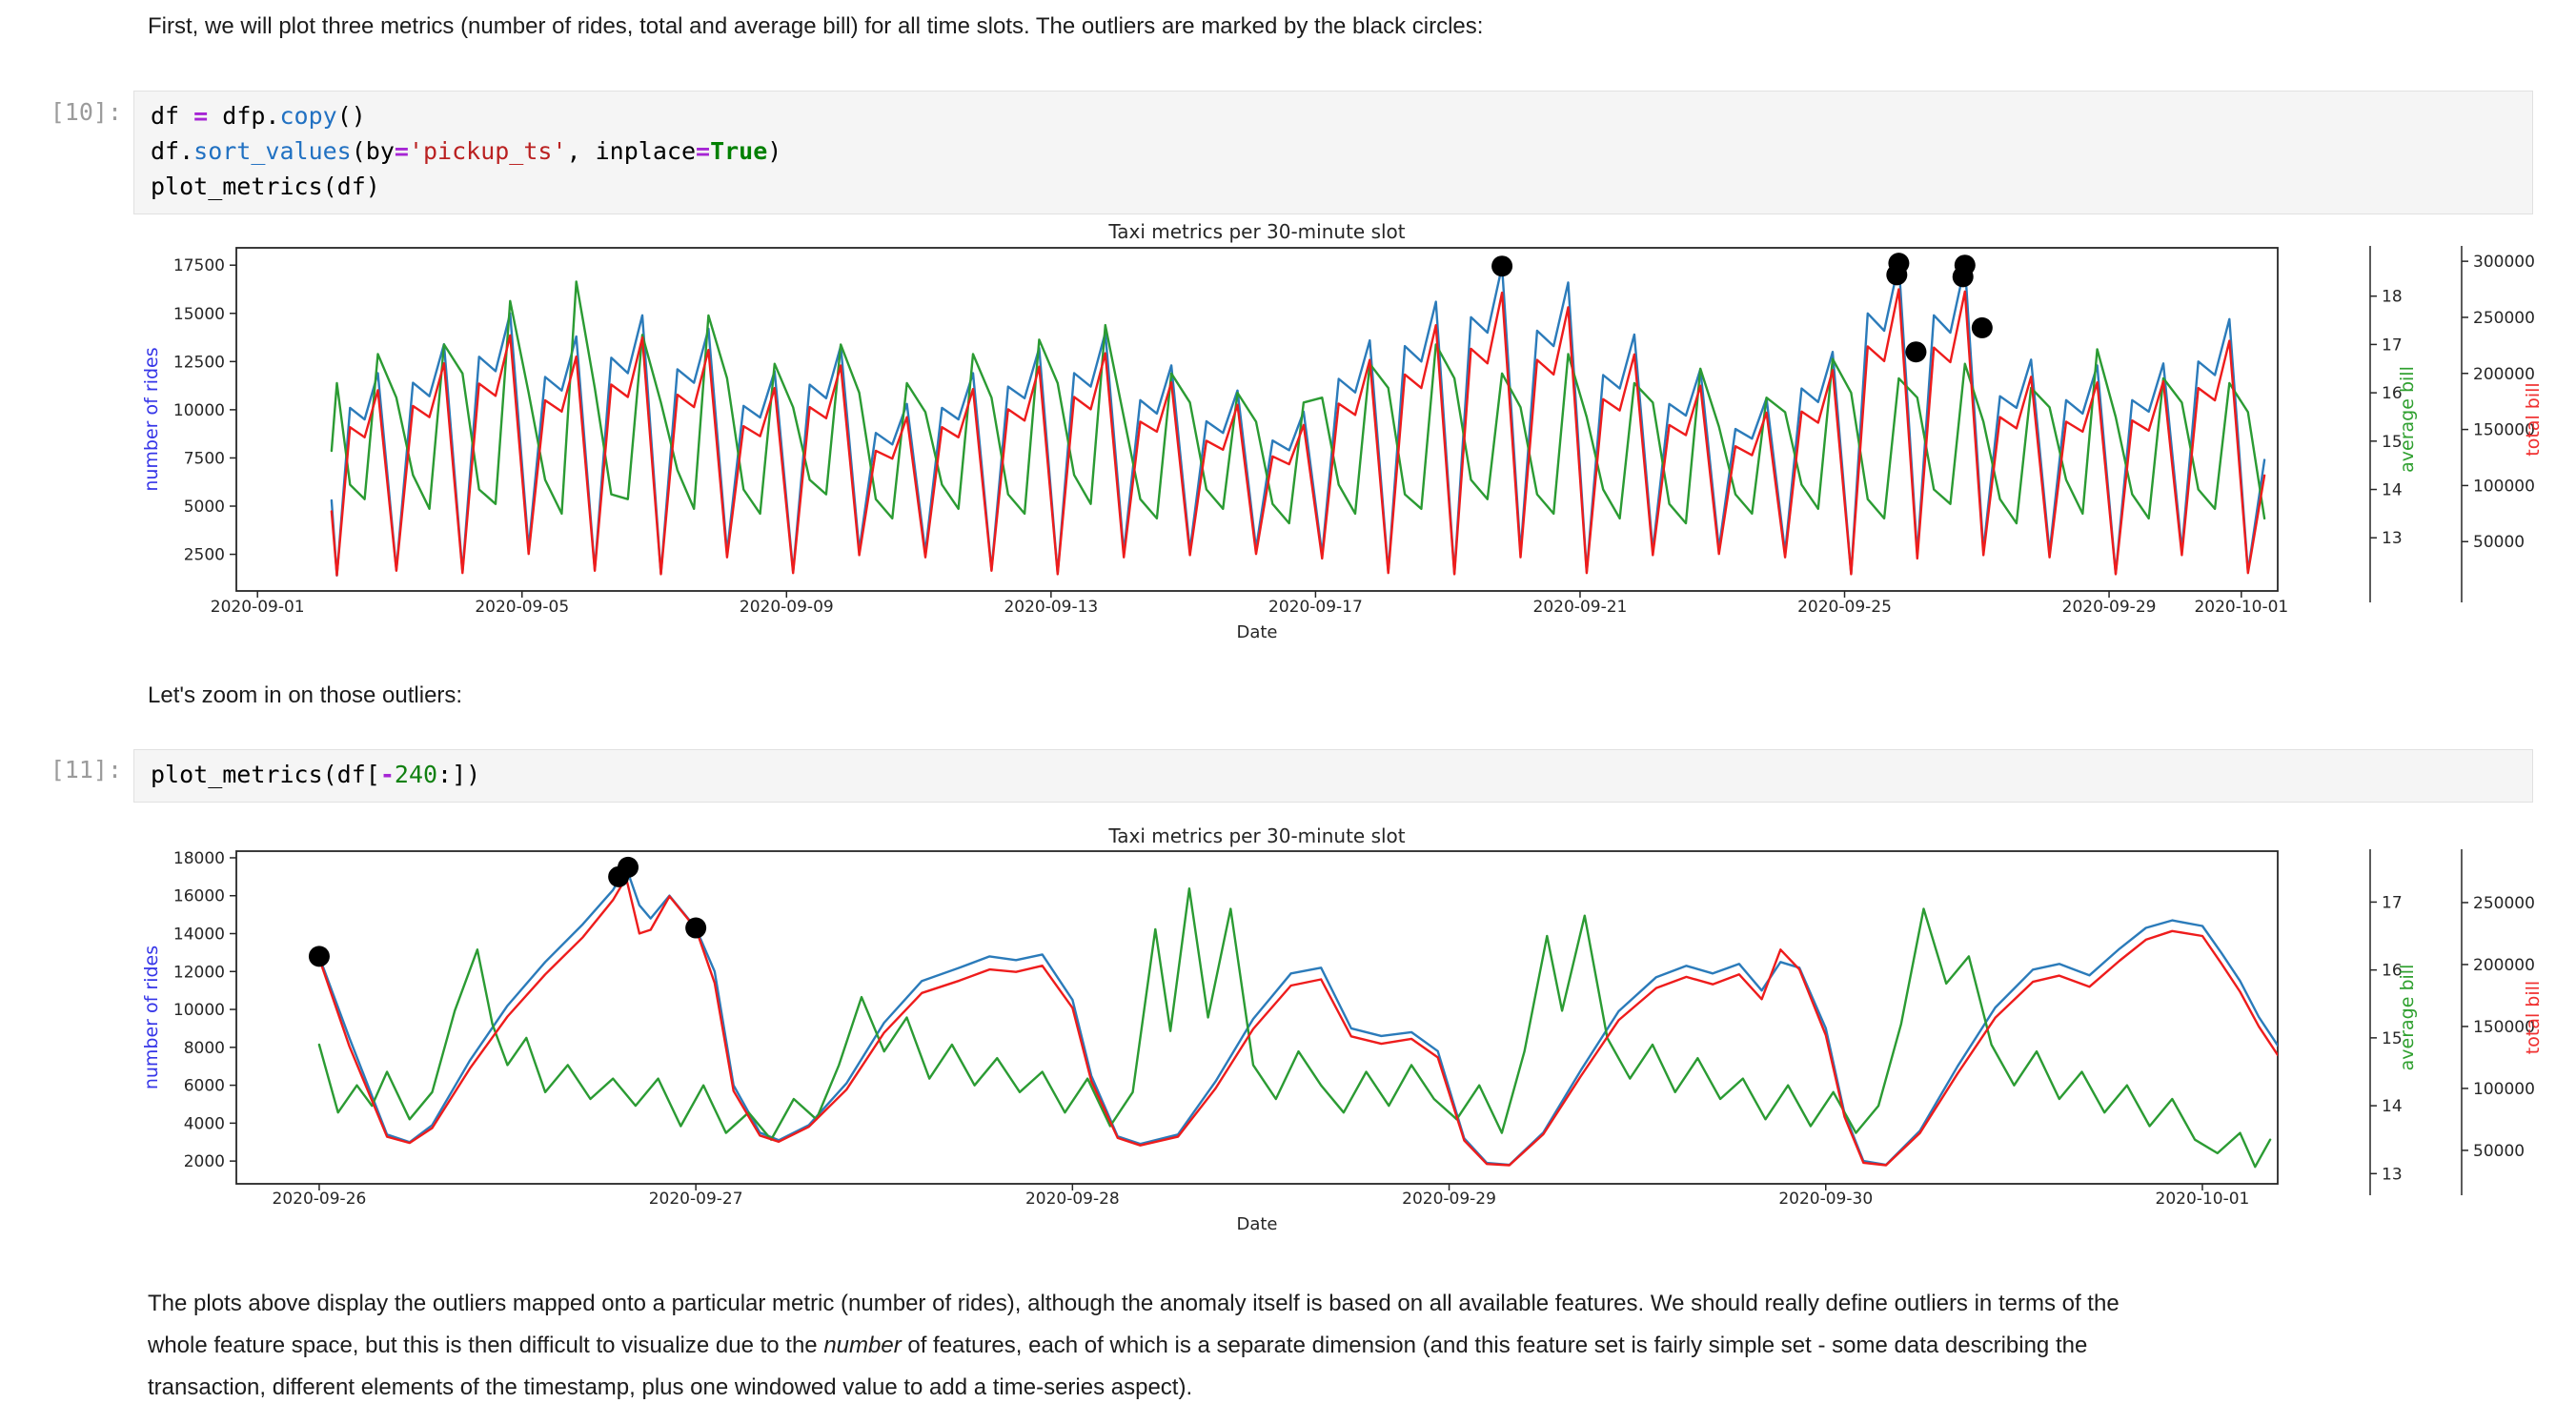 This screenshot has height=1424, width=2576. What do you see at coordinates (204, 459) in the screenshot?
I see `y-tick-label: 7500` at bounding box center [204, 459].